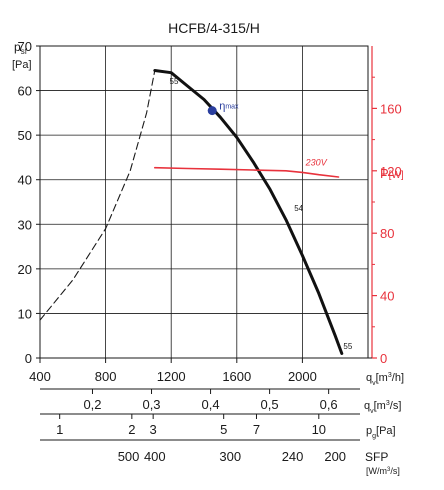  What do you see at coordinates (369, 431) in the screenshot?
I see `scale-pg-label-main: p` at bounding box center [369, 431].